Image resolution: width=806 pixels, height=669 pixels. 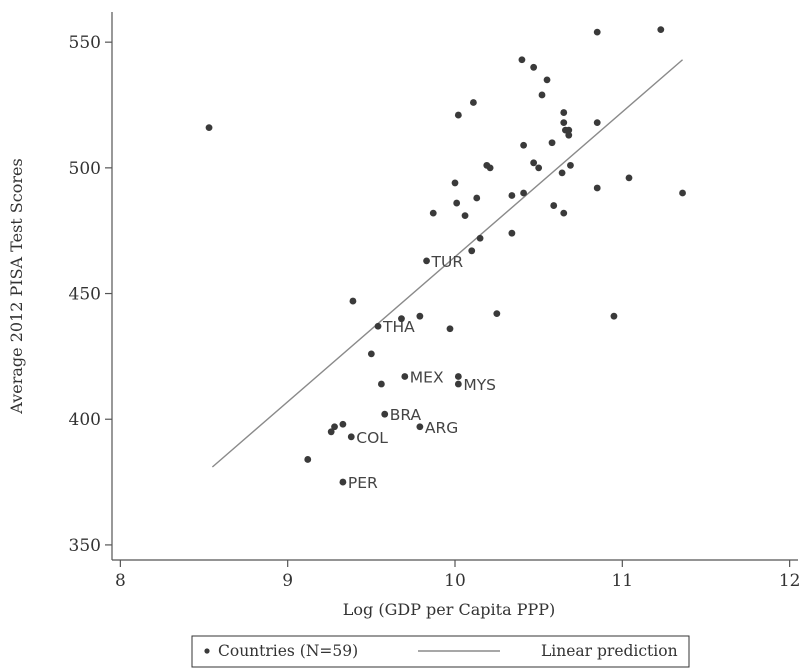 I want to click on x-tick-label: 12, so click(x=790, y=581).